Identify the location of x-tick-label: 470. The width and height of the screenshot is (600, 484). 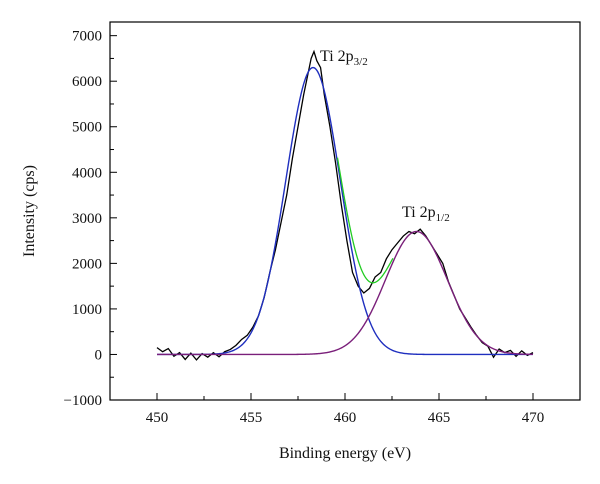
(533, 418).